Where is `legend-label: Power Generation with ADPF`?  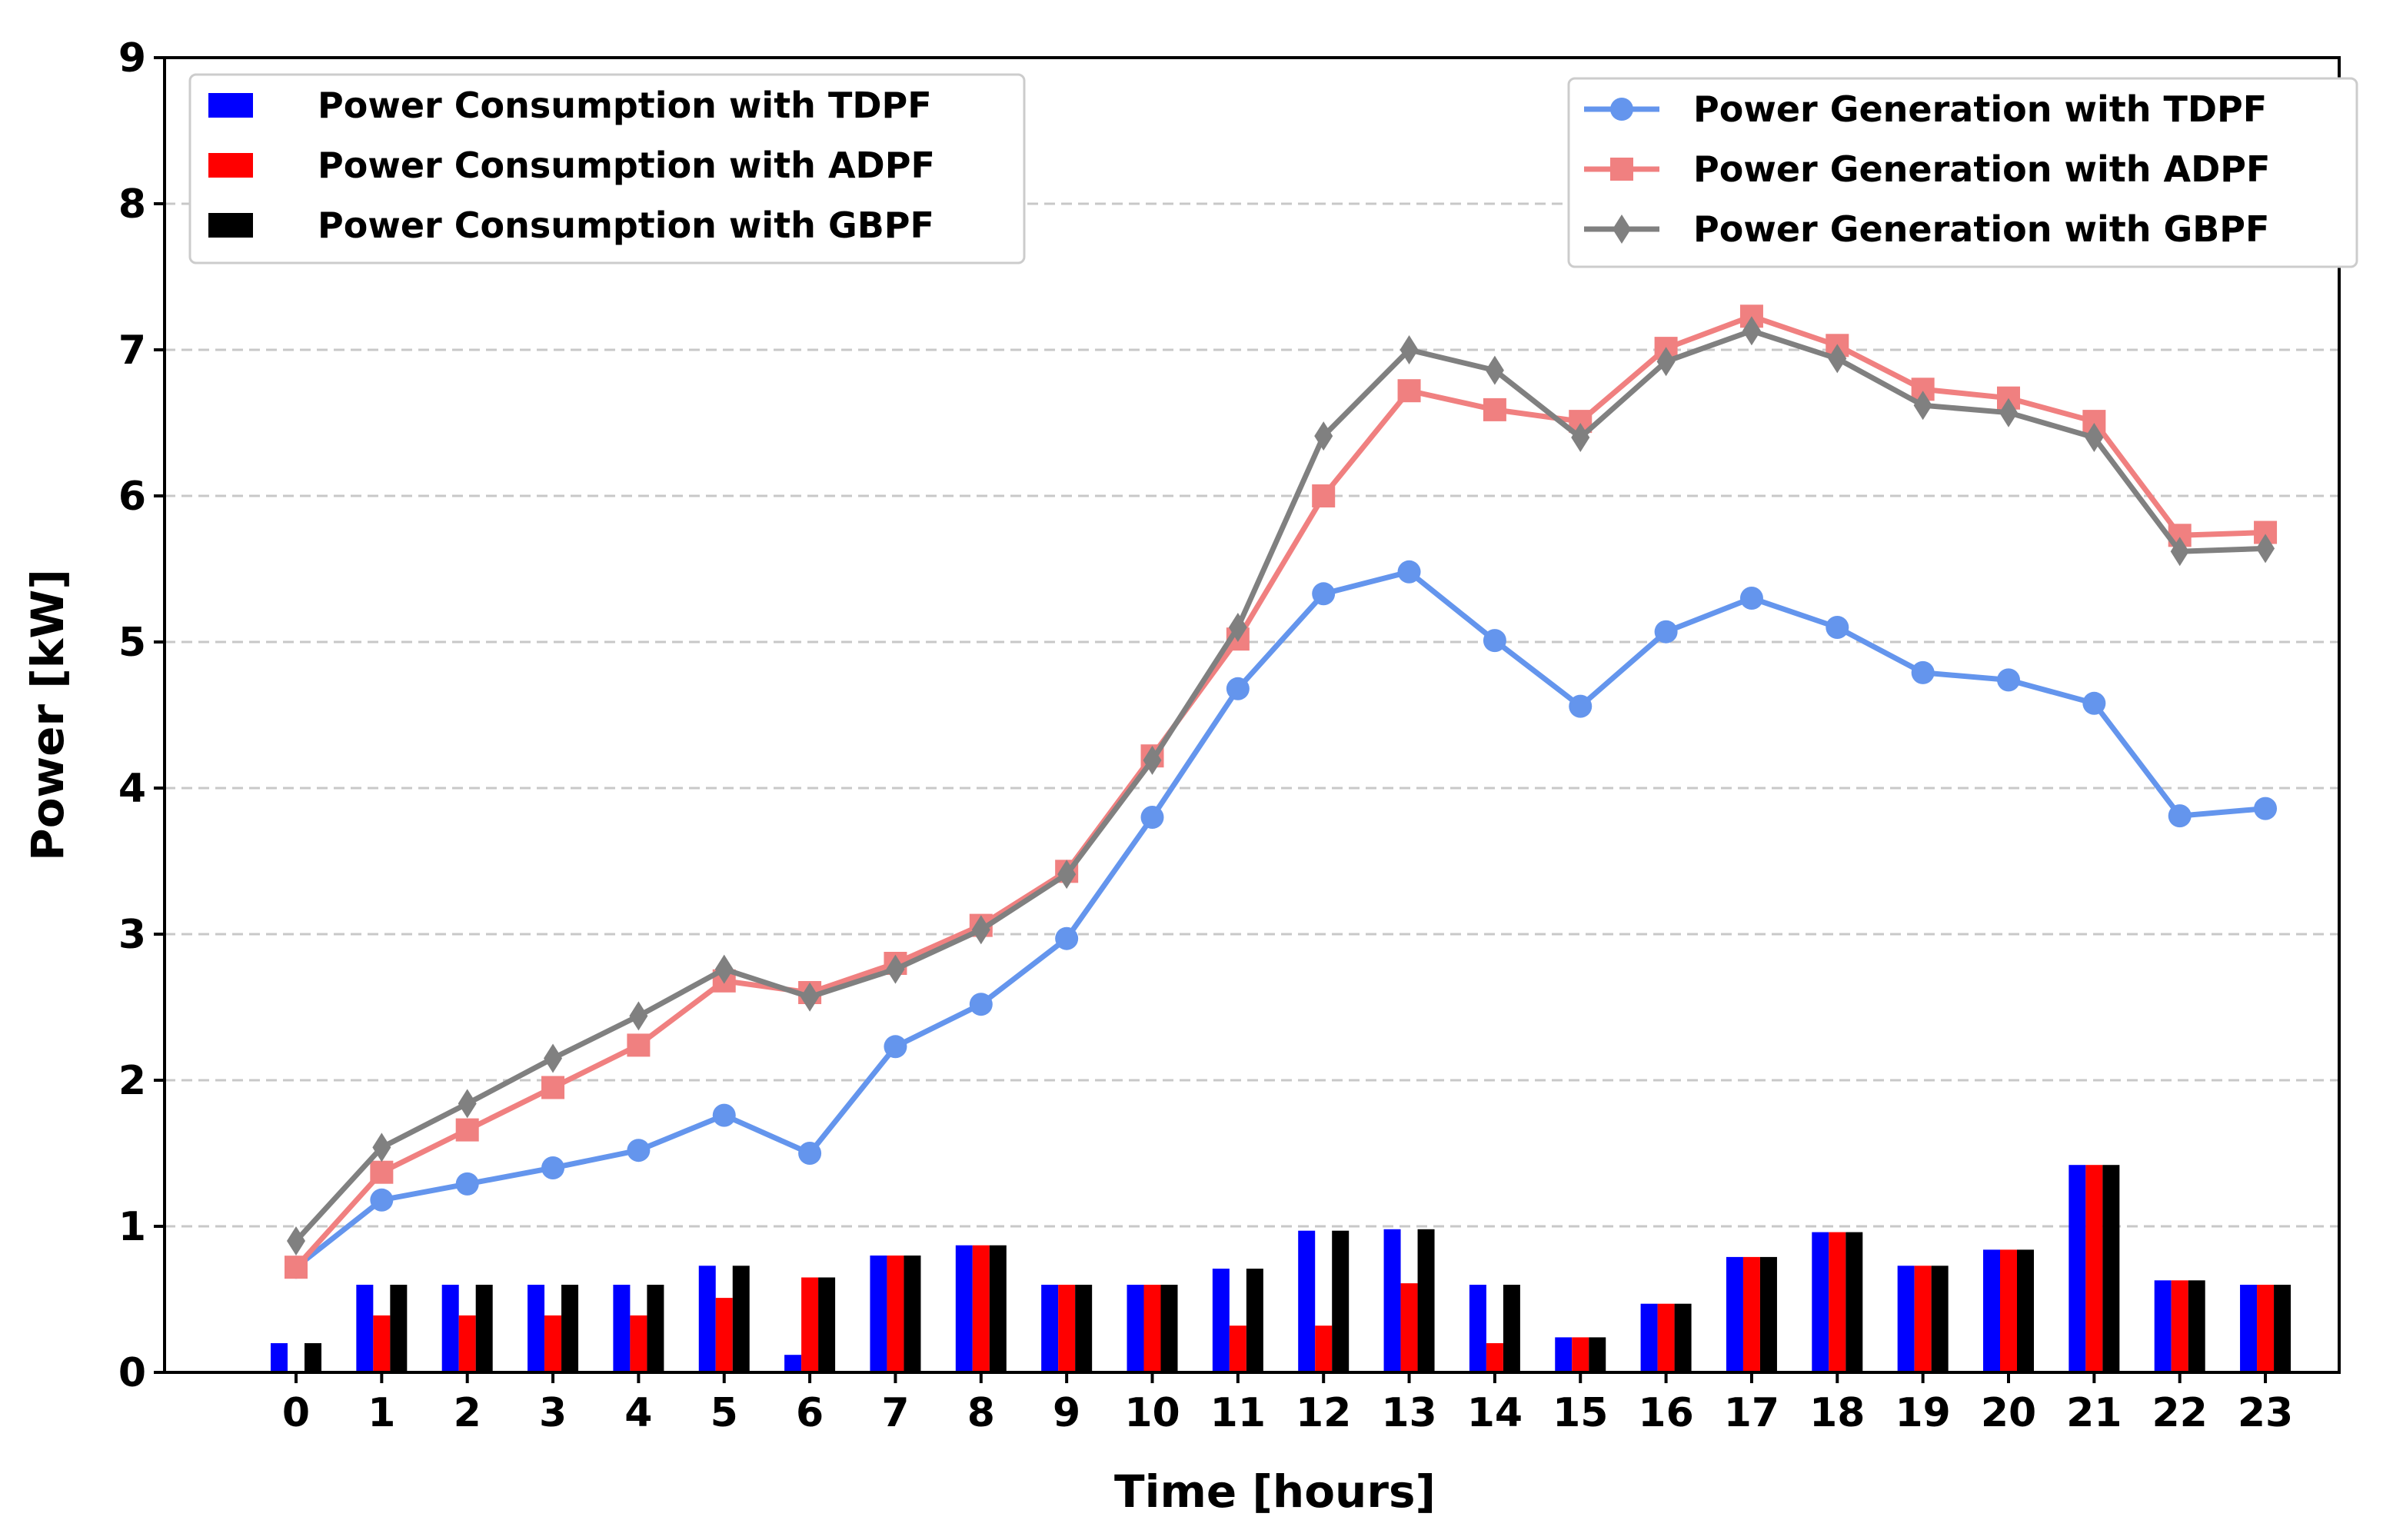
legend-label: Power Generation with ADPF is located at coordinates (1981, 169).